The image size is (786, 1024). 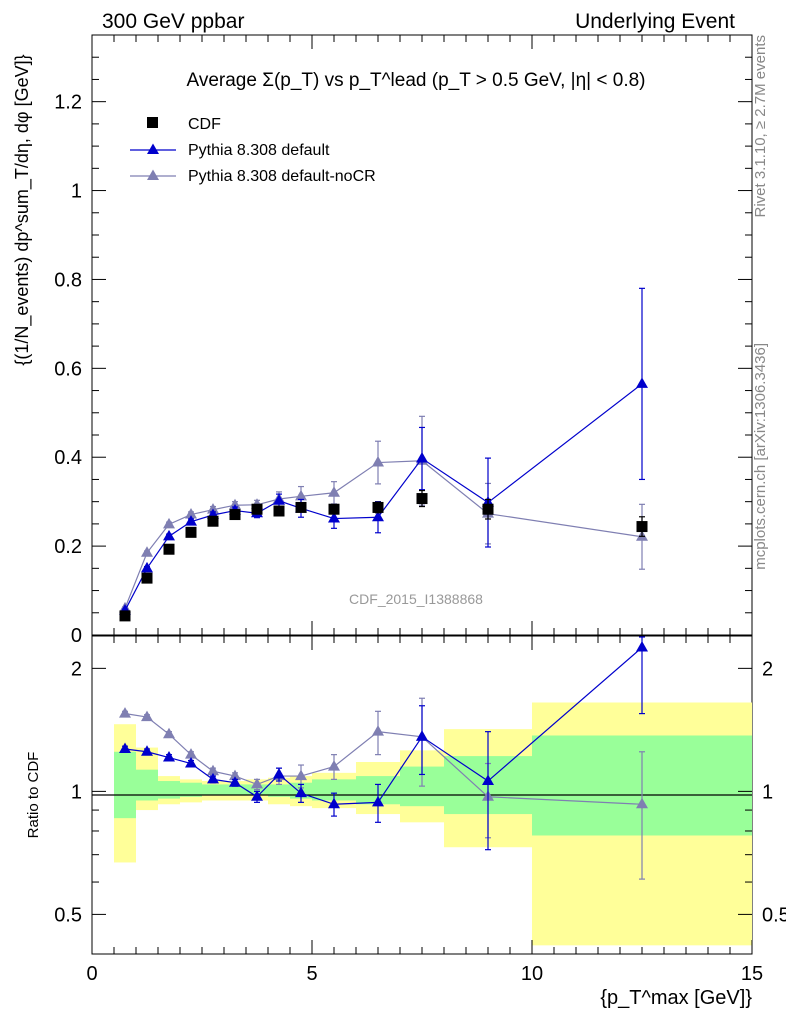 What do you see at coordinates (282, 176) in the screenshot?
I see `legend-label-nocr: Pythia 8.308 default-noCR` at bounding box center [282, 176].